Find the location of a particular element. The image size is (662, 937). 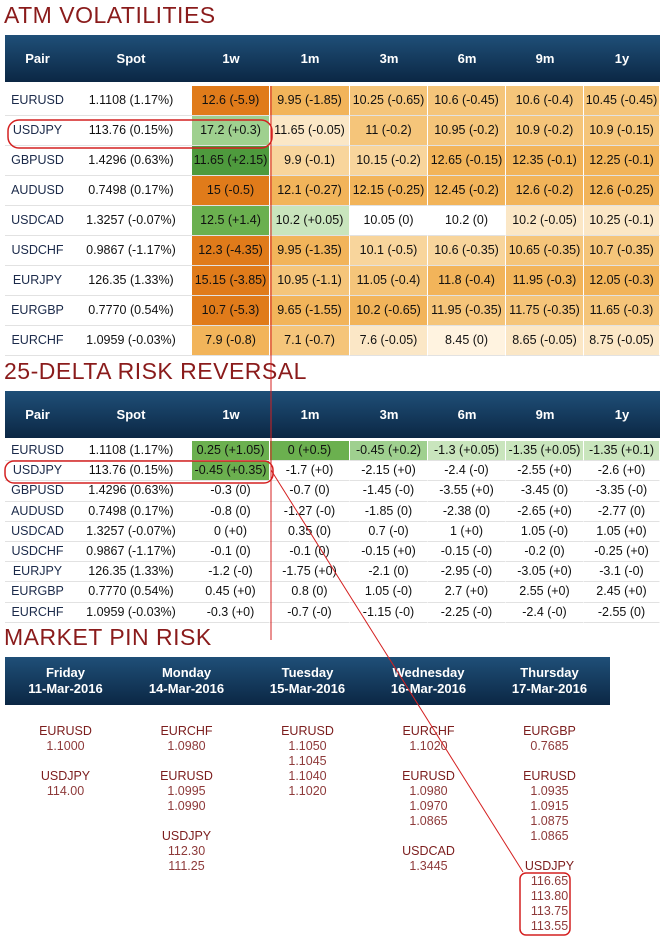

value-cell: 10.9 (-0.15) is located at coordinates (622, 131).